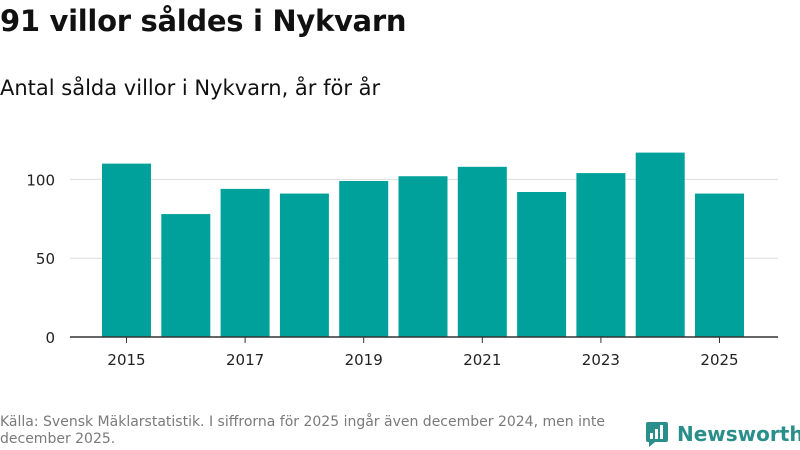 This screenshot has height=450, width=800. Describe the element at coordinates (660, 244) in the screenshot. I see `bar-2024` at that location.